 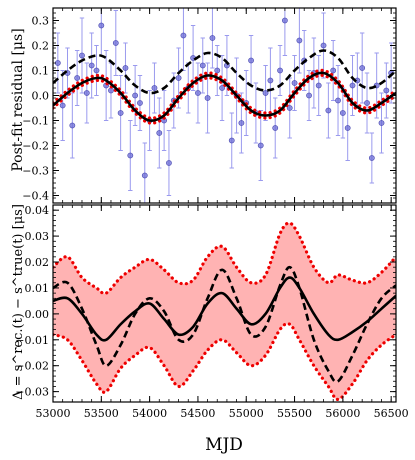 What do you see at coordinates (32, 392) in the screenshot?
I see `bottom-ytick-label: −0.03` at bounding box center [32, 392].